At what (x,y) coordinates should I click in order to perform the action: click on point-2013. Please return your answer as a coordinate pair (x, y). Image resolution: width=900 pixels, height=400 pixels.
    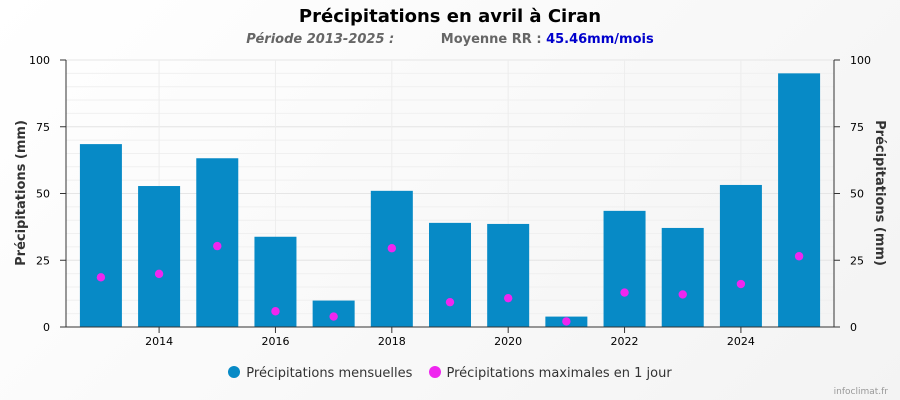
    Looking at the image, I should click on (101, 277).